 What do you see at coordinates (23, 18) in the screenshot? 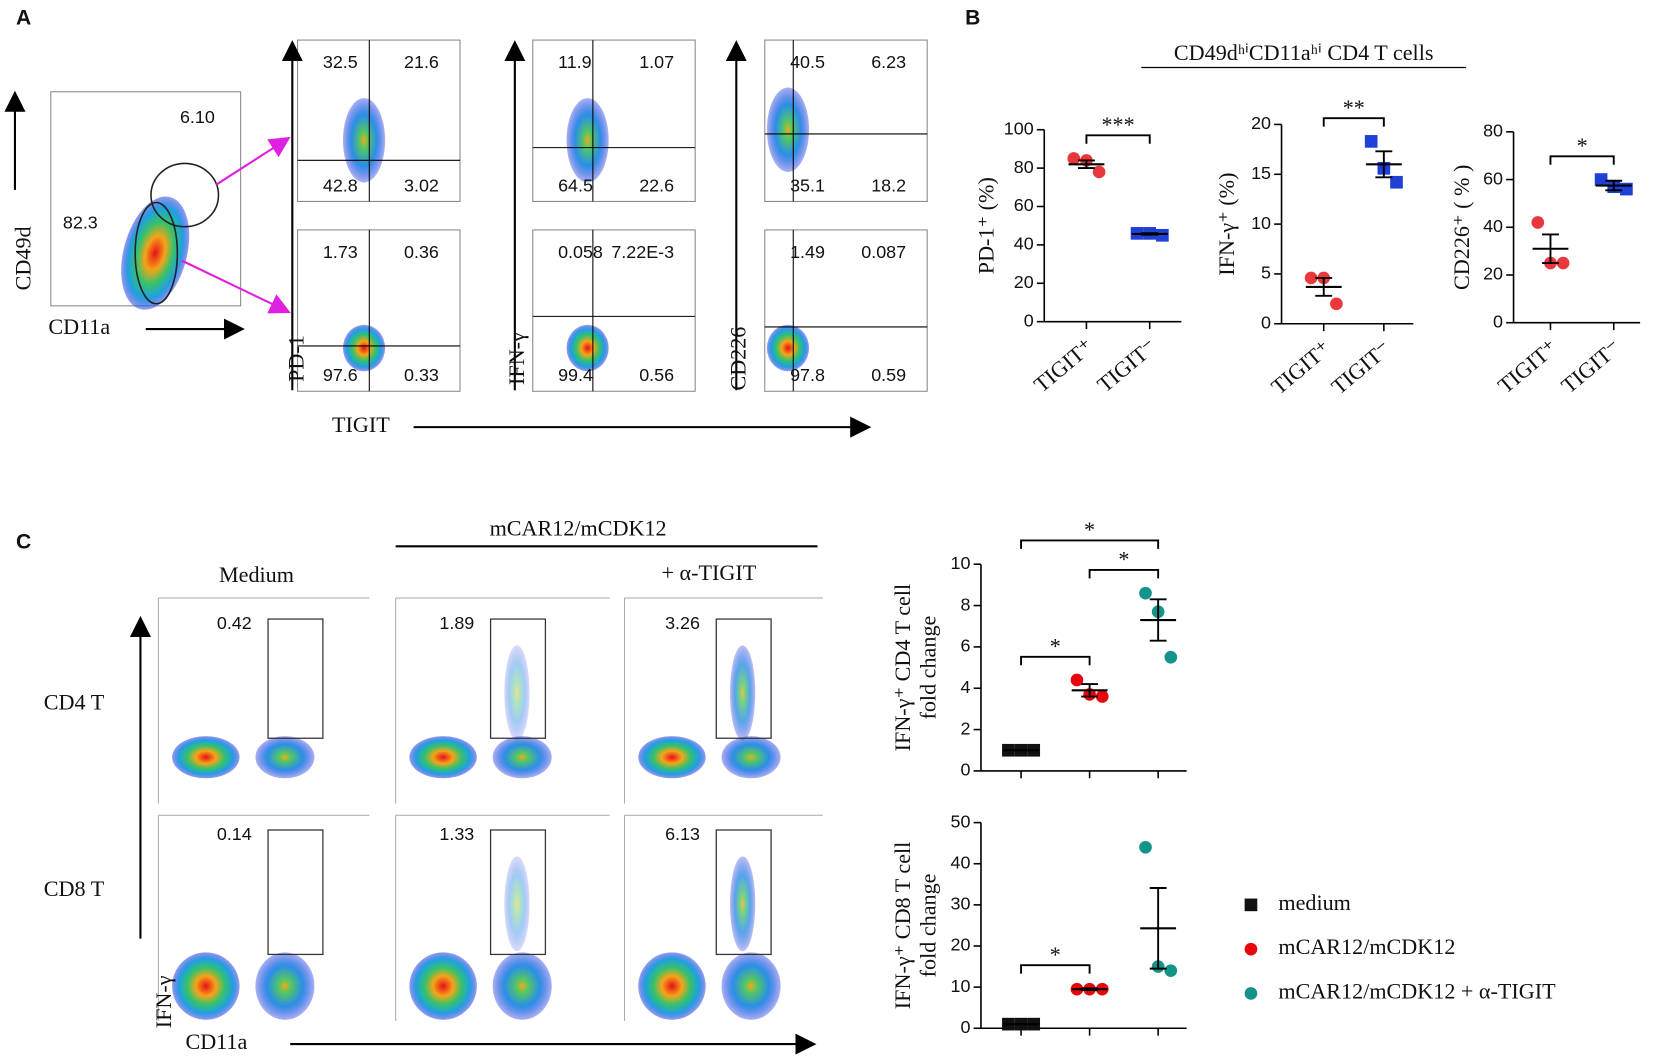
I see `panel-letter: A` at bounding box center [23, 18].